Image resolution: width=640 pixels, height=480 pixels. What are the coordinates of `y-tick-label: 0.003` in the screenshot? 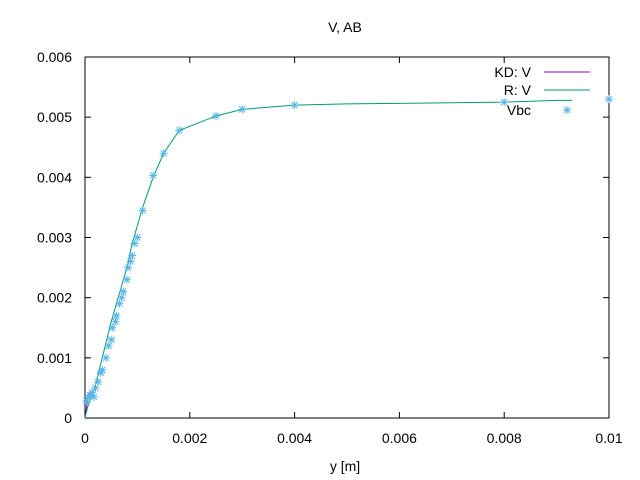 It's located at (54, 238).